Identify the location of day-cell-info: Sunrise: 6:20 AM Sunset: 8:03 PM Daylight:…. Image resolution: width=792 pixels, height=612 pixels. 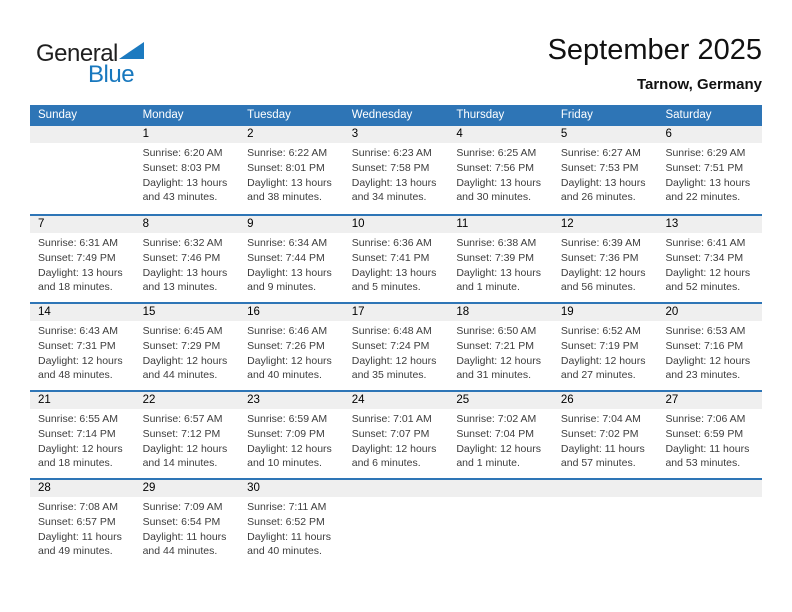
(187, 174).